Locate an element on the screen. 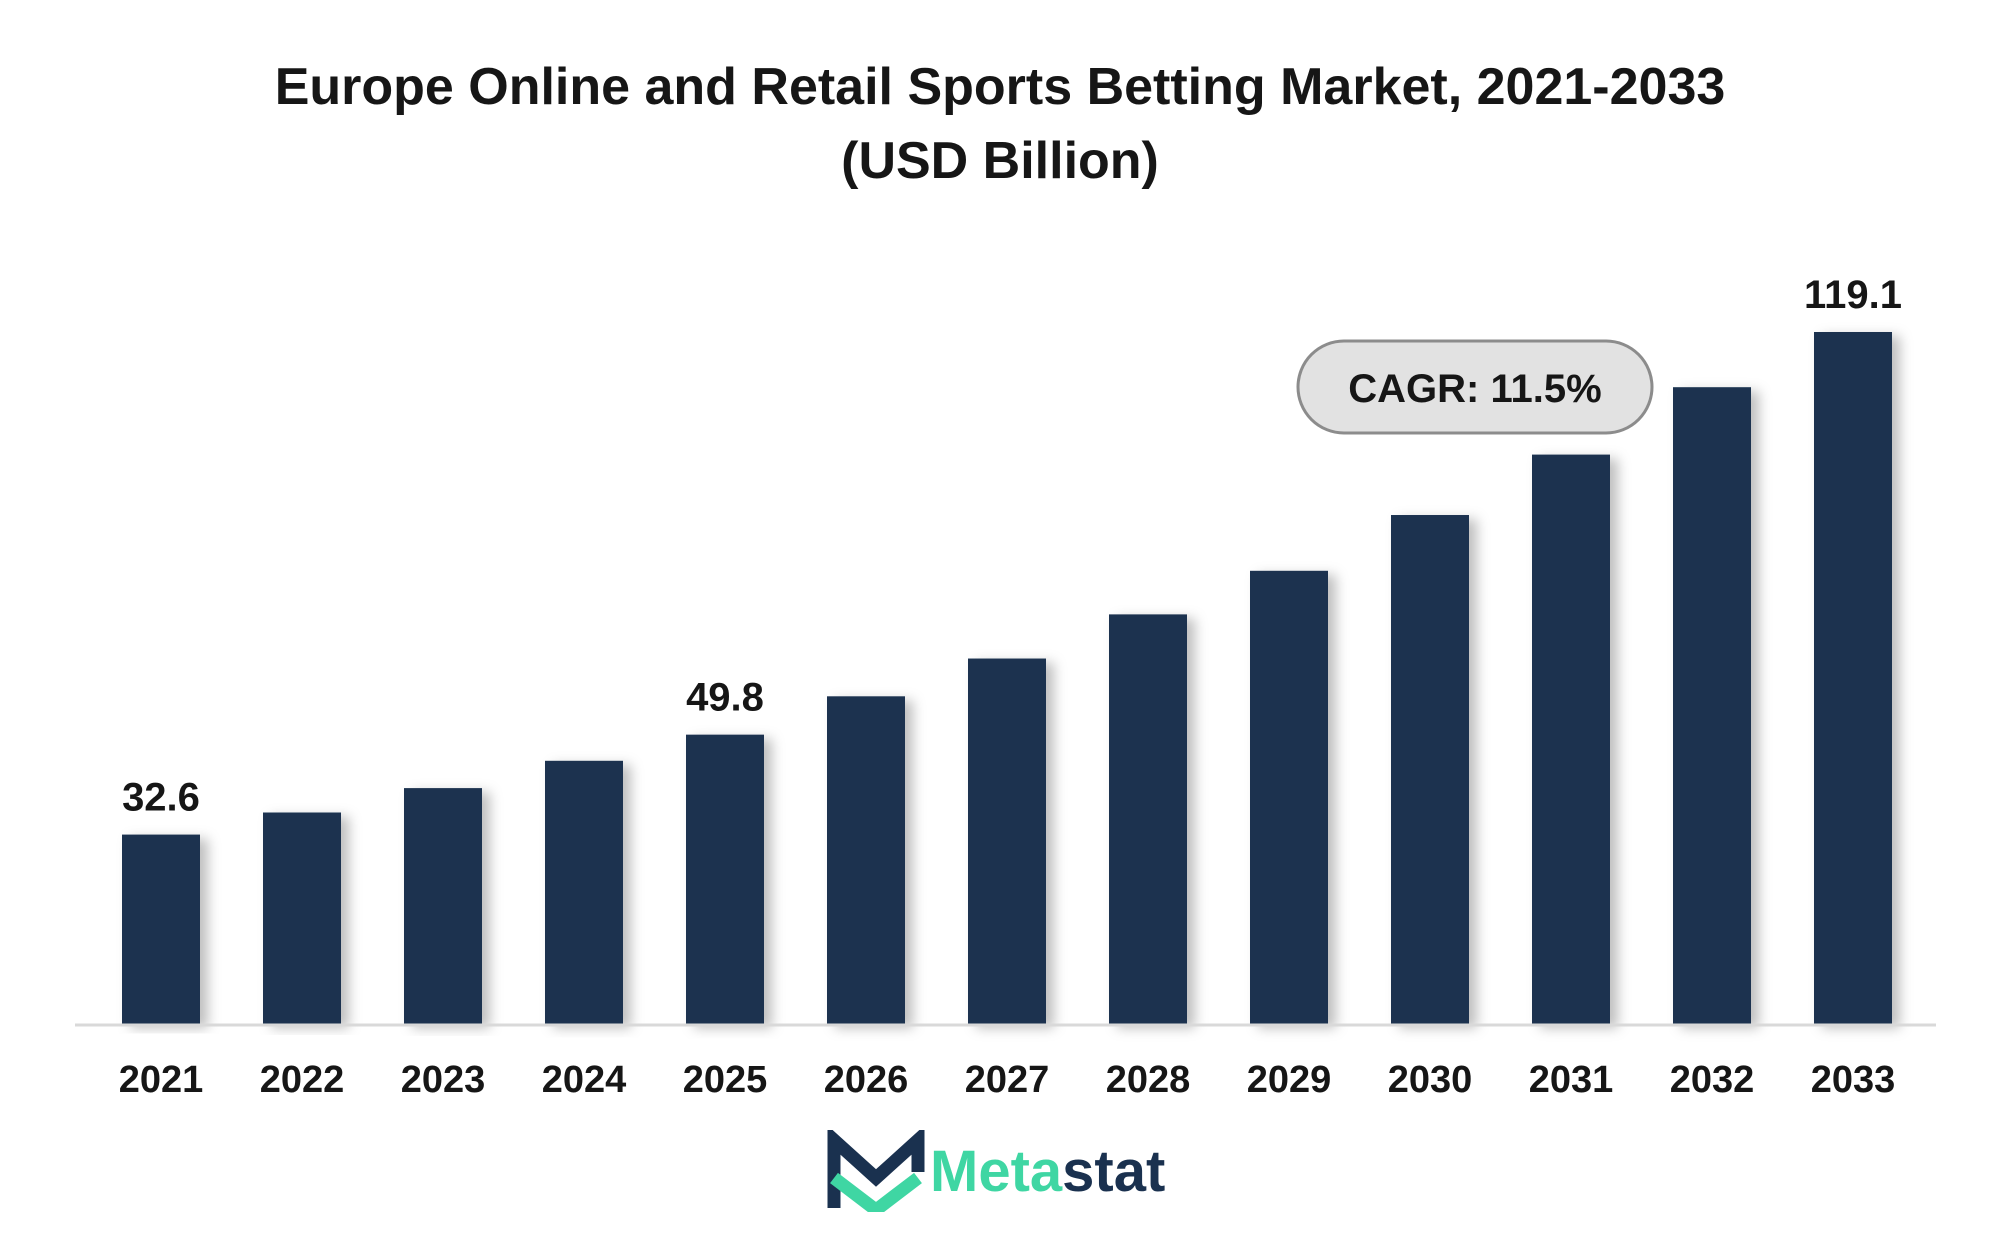 The height and width of the screenshot is (1240, 2000). bar-2024 is located at coordinates (584, 892).